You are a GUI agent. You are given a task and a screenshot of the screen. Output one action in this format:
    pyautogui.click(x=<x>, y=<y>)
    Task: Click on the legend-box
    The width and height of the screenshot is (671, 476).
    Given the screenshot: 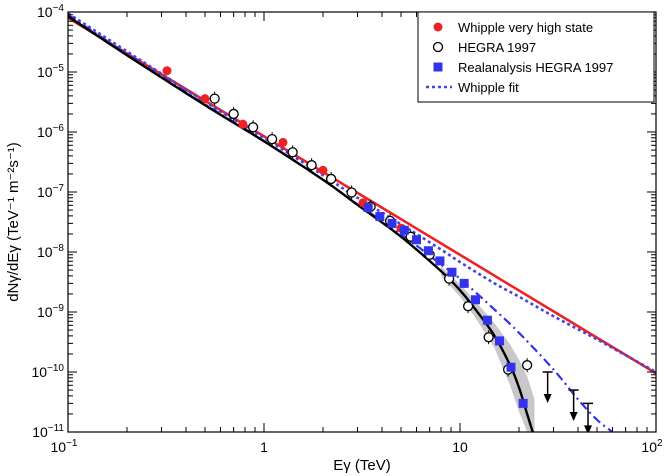 What is the action you would take?
    pyautogui.click(x=536, y=57)
    